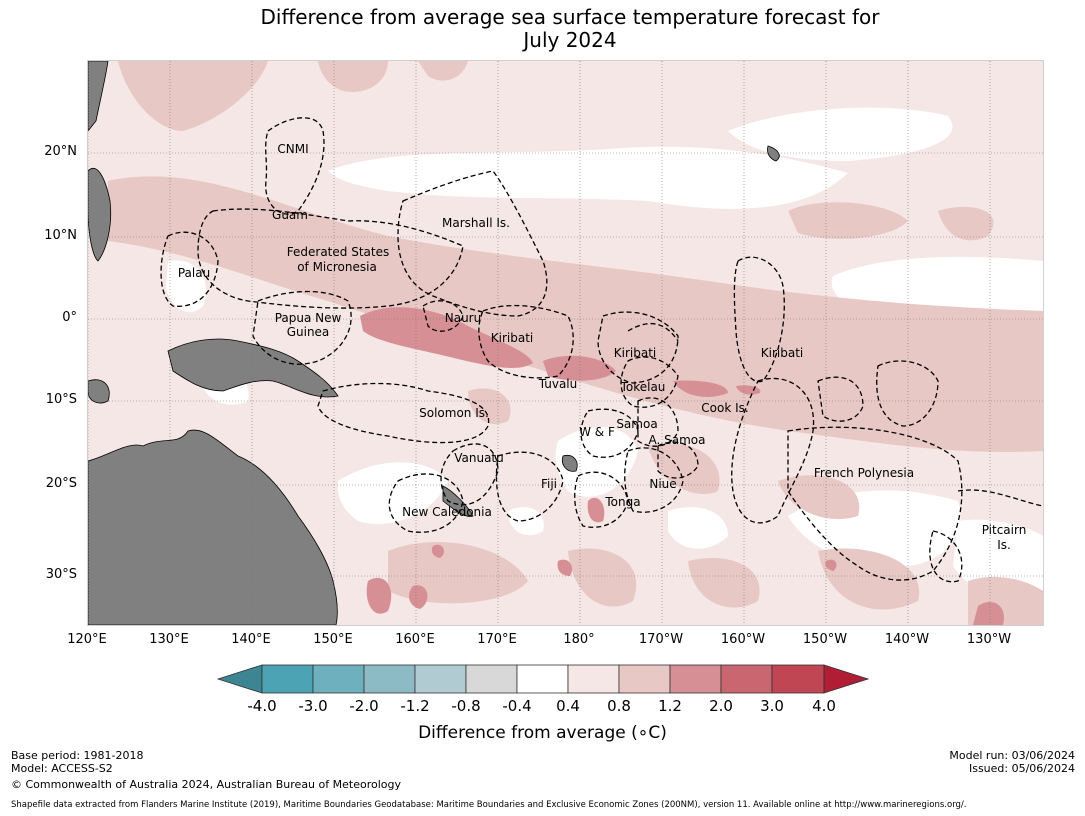 The image size is (1085, 816). I want to click on title-line-2: July 2024, so click(570, 40).